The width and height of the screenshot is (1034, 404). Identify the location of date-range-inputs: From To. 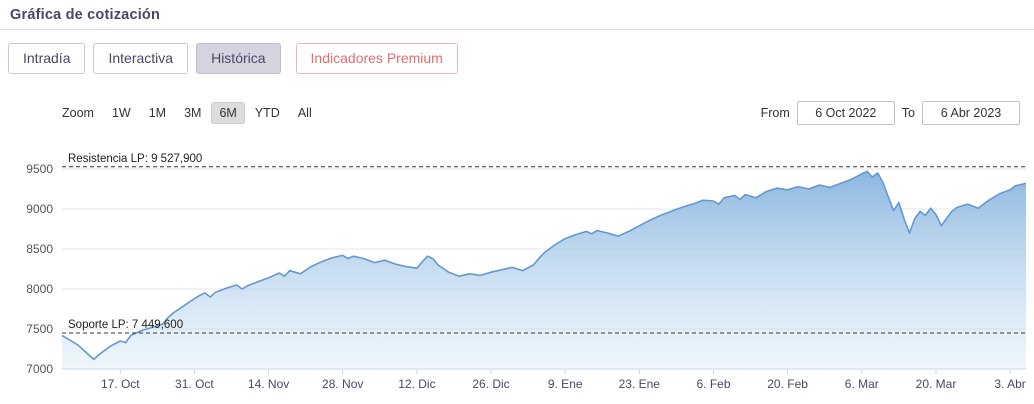
(890, 113).